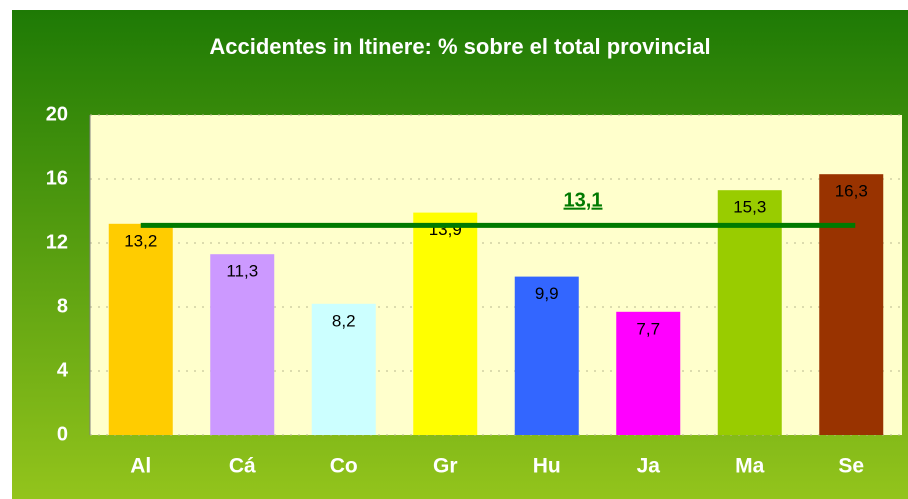 The width and height of the screenshot is (908, 499). I want to click on data-label: 16,3, so click(851, 191).